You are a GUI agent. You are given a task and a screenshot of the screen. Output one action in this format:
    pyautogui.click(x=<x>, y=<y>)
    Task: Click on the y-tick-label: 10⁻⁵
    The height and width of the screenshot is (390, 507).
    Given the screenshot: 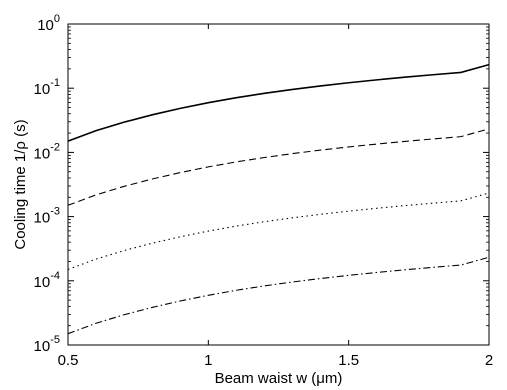 What is the action you would take?
    pyautogui.click(x=47, y=344)
    